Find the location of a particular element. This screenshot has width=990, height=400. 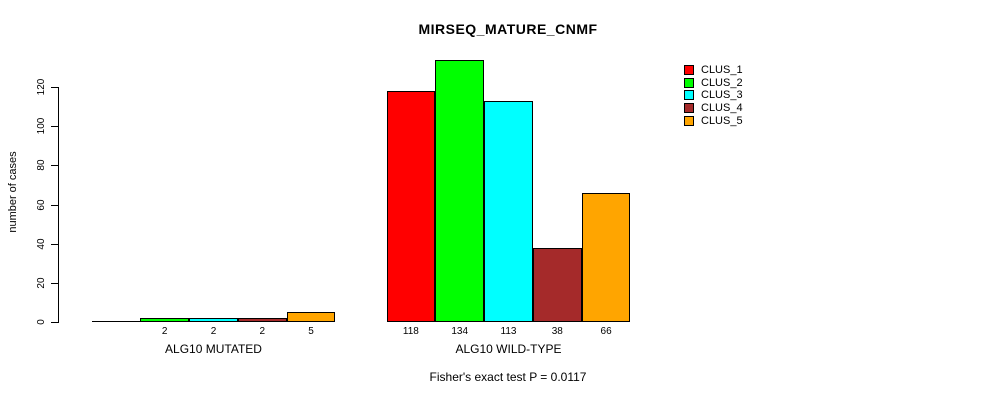

legend-item: CLUS_5 is located at coordinates (744, 120).